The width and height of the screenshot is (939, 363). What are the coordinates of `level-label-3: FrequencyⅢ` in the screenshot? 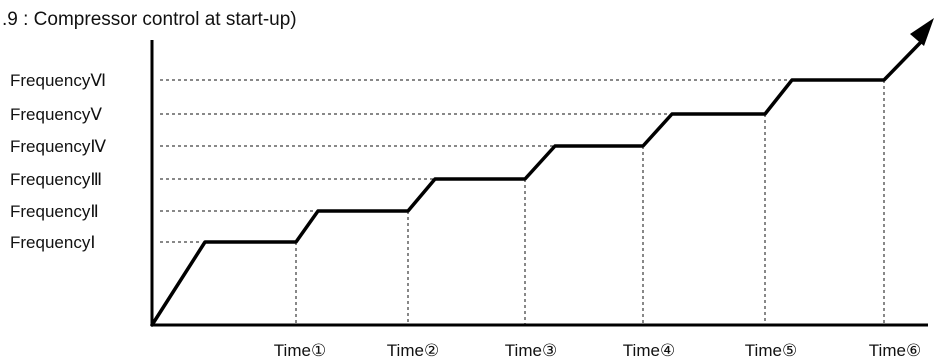 It's located at (56, 179).